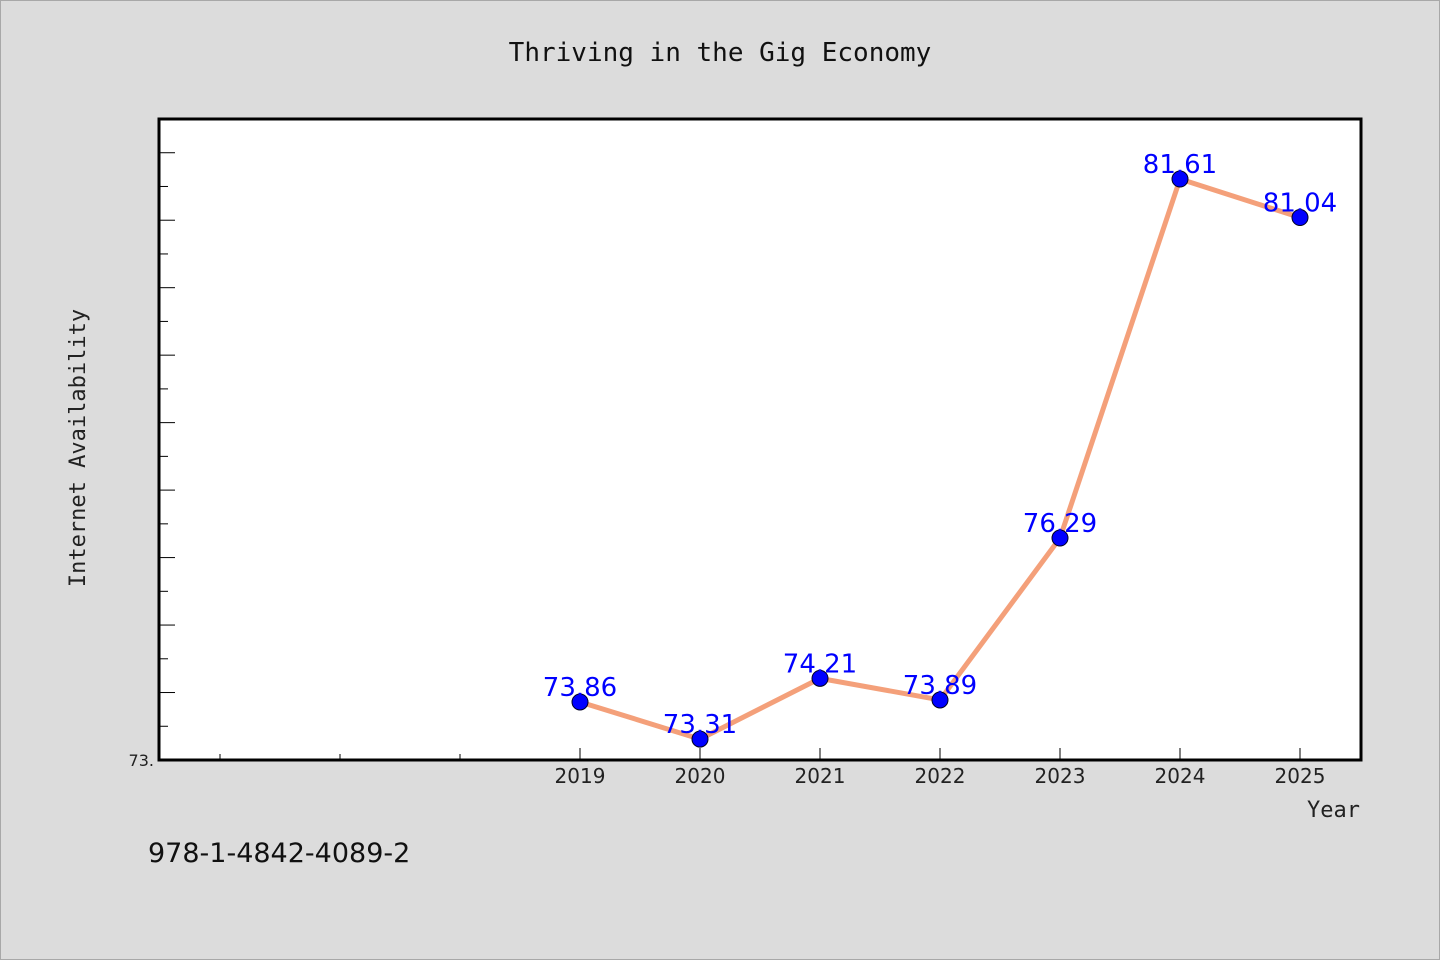  What do you see at coordinates (1300, 776) in the screenshot?
I see `x-tick-label: 2025` at bounding box center [1300, 776].